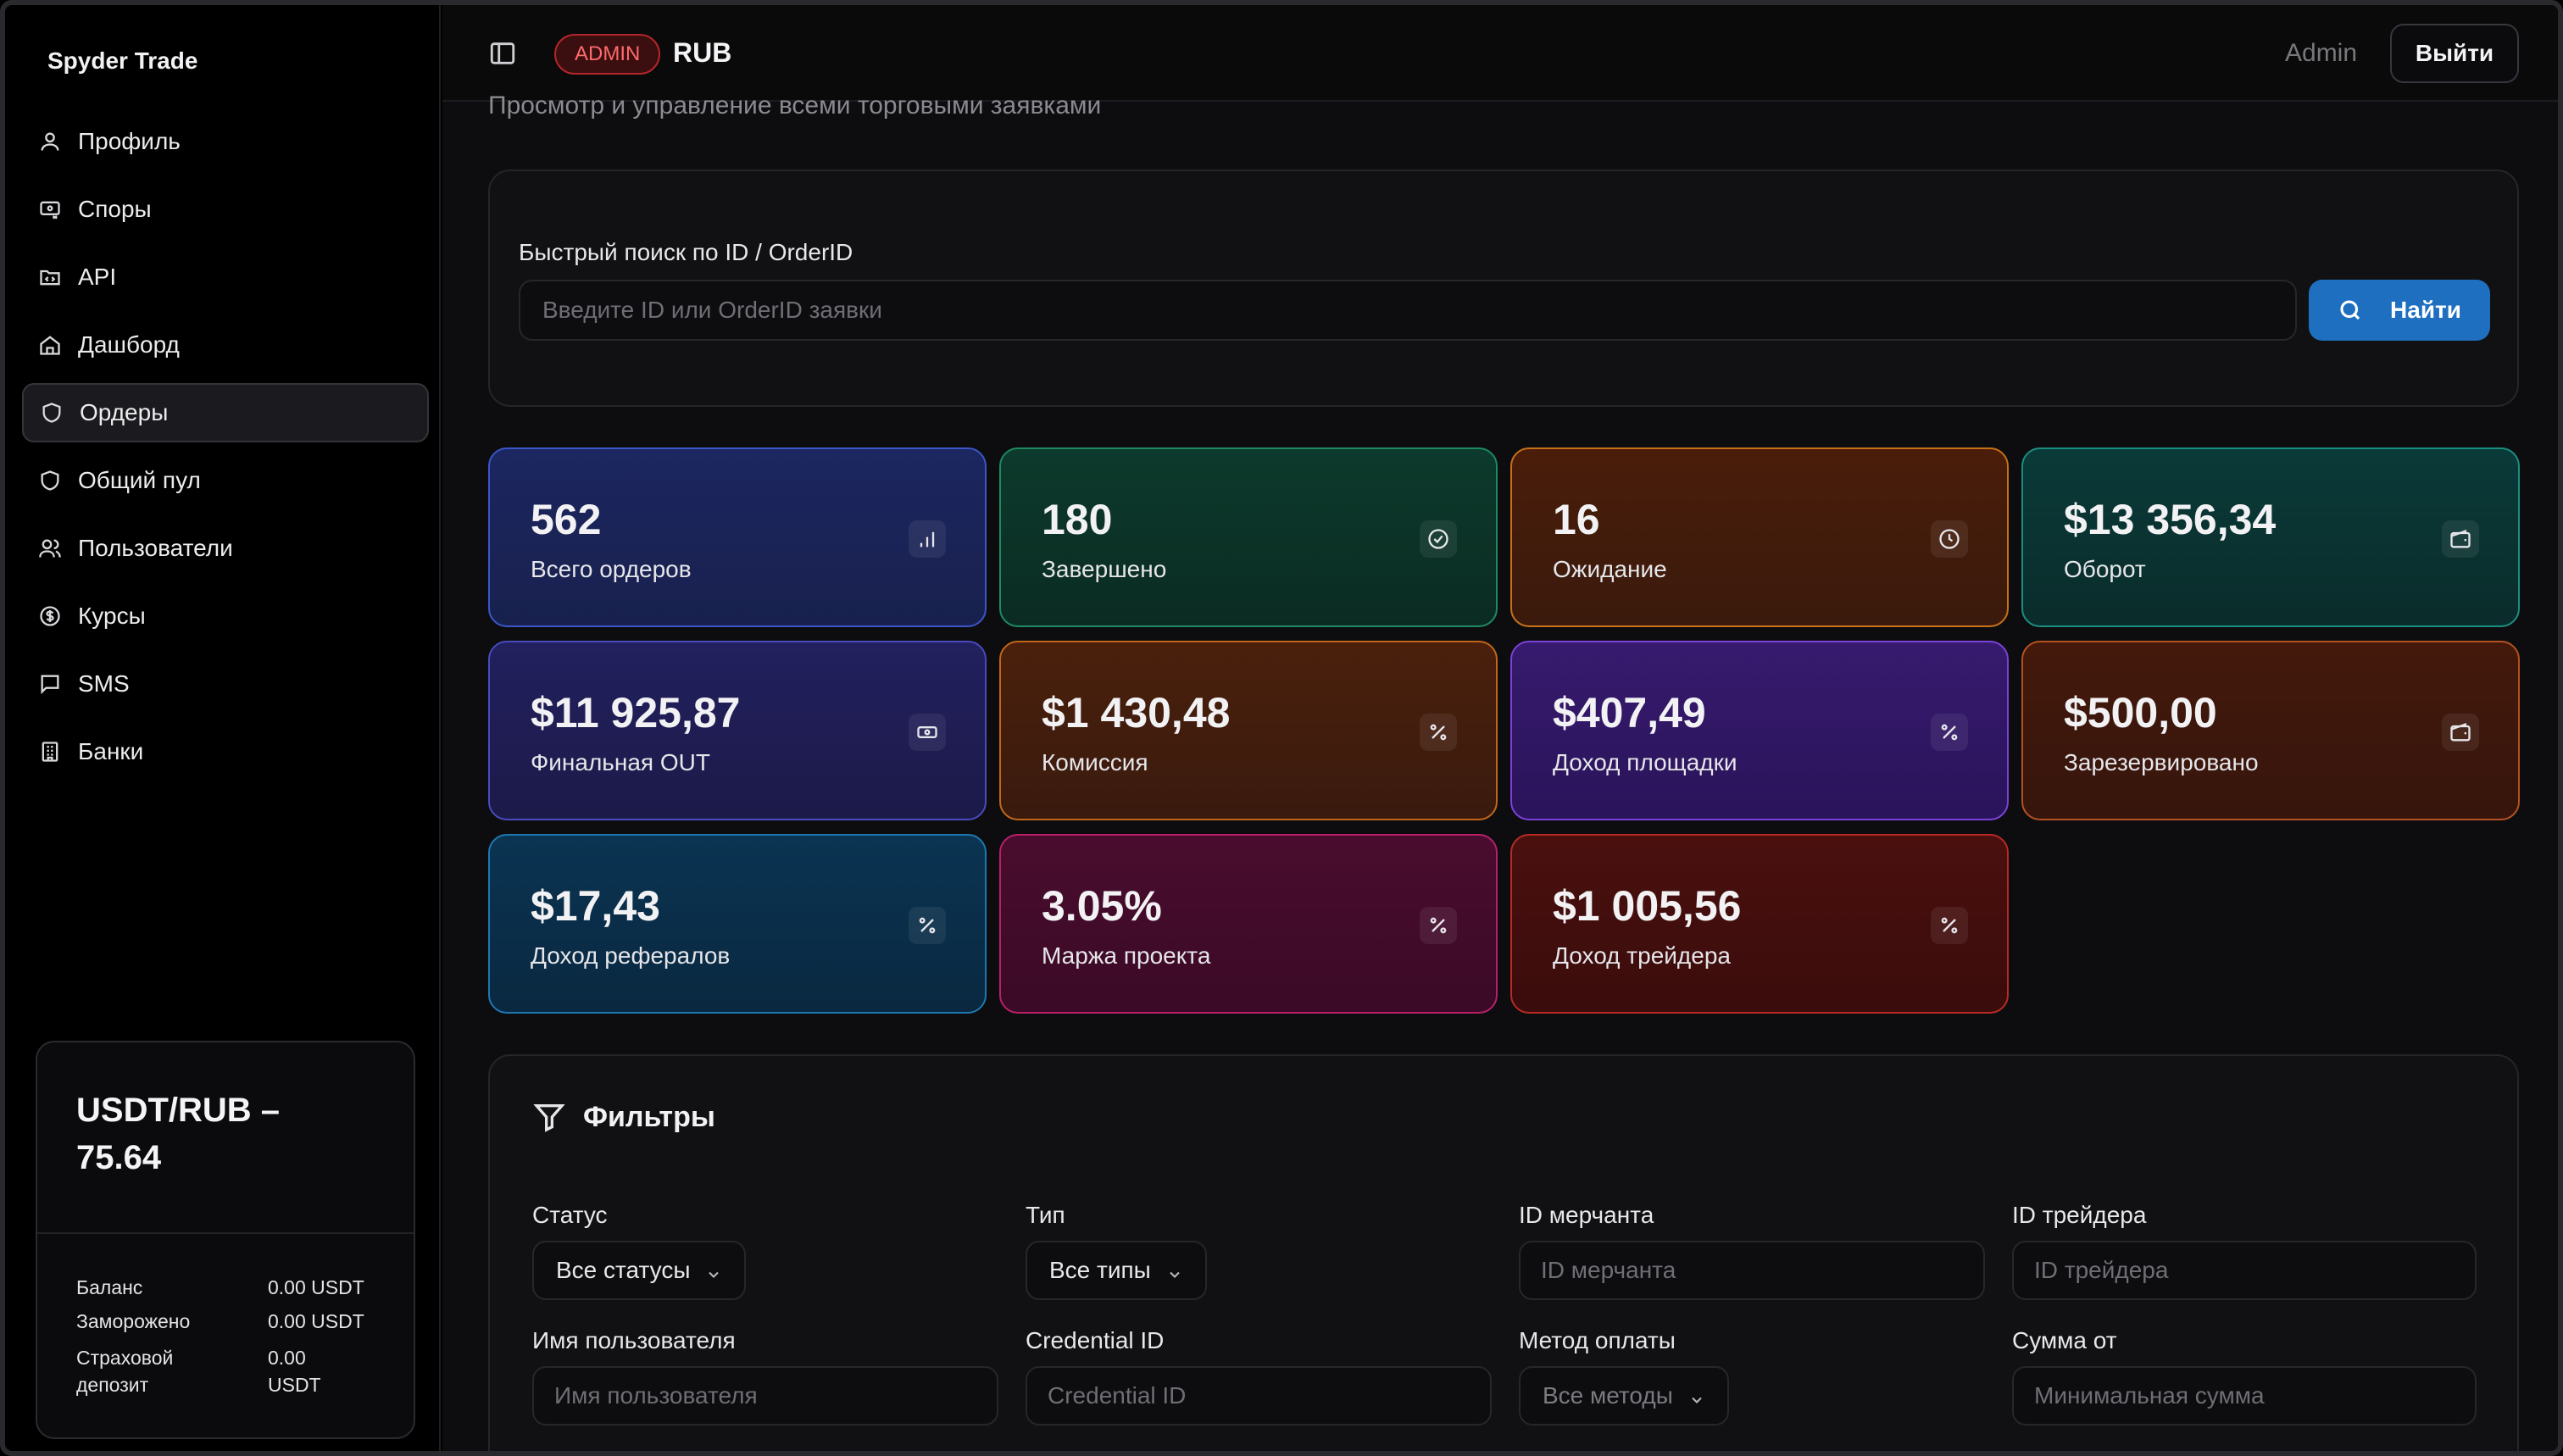  What do you see at coordinates (125, 1371) in the screenshot?
I see `deposit-label: Страховой депозит` at bounding box center [125, 1371].